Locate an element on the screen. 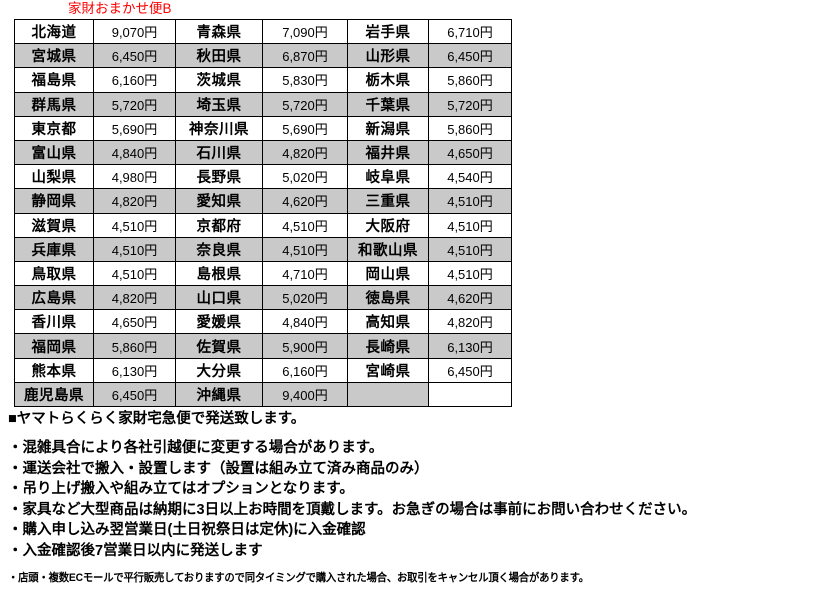 This screenshot has height=595, width=822. shipping-price-cell: 4,620円 is located at coordinates (305, 201).